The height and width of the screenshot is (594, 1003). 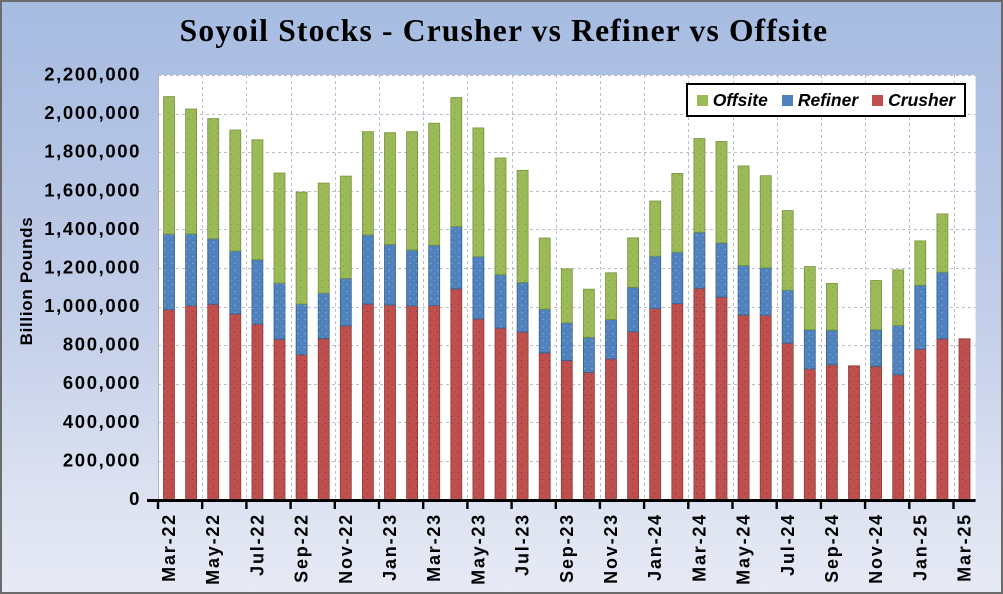 What do you see at coordinates (434, 547) in the screenshot?
I see `x-tick-label: Mar-23` at bounding box center [434, 547].